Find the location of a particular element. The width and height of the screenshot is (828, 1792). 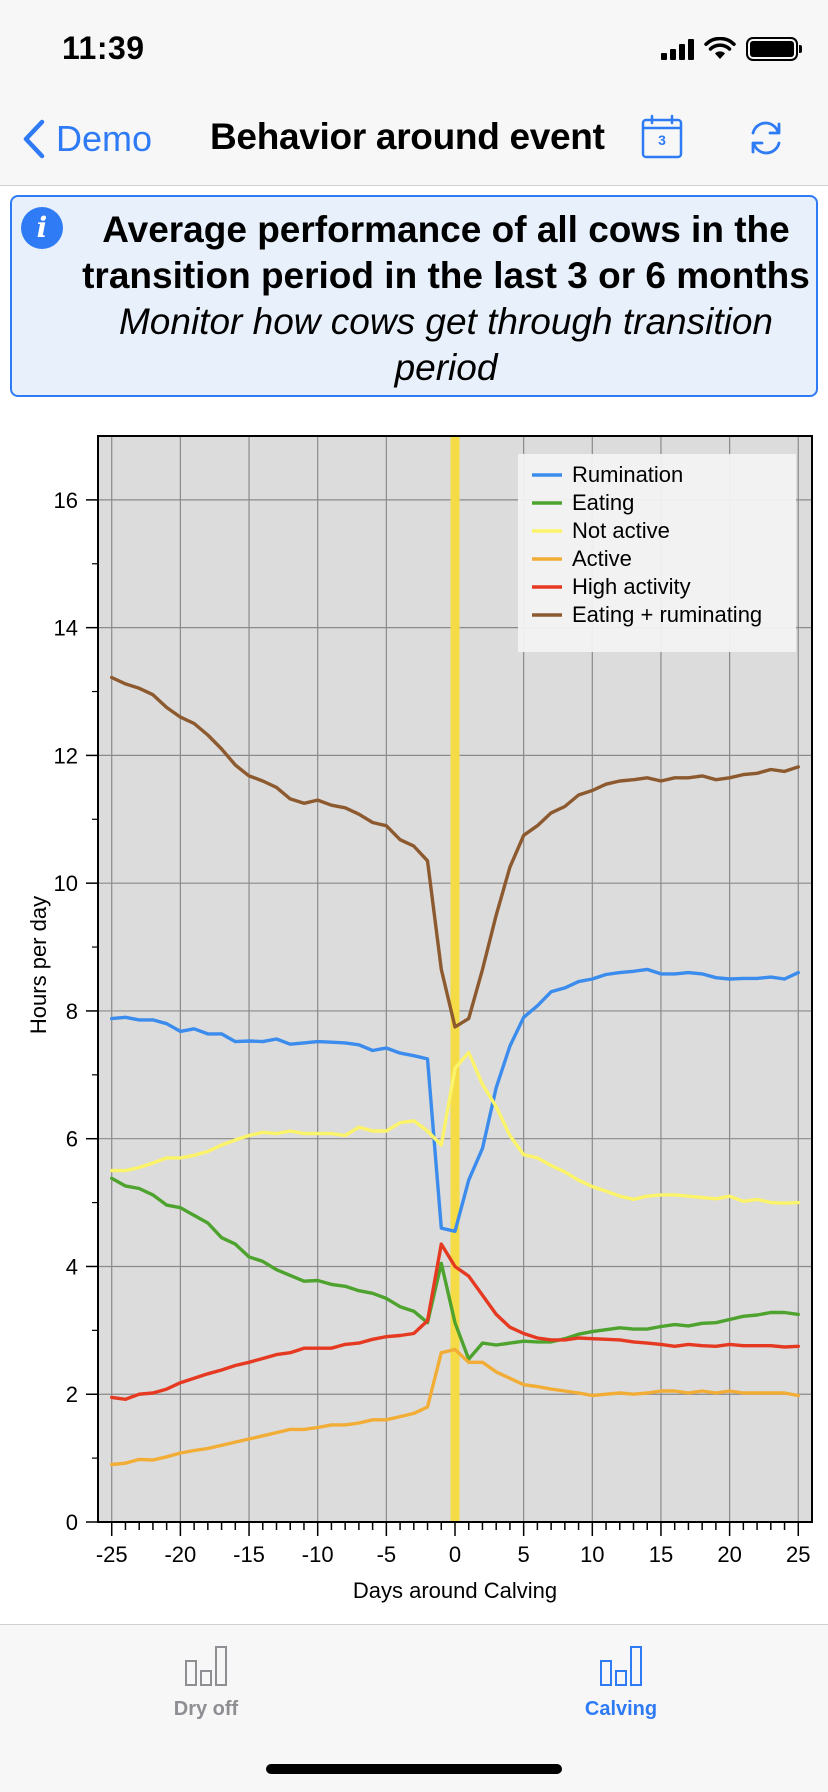

back-button: Demo is located at coordinates (87, 139).